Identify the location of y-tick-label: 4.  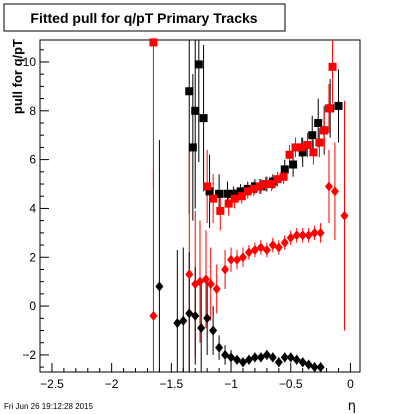
(32, 208).